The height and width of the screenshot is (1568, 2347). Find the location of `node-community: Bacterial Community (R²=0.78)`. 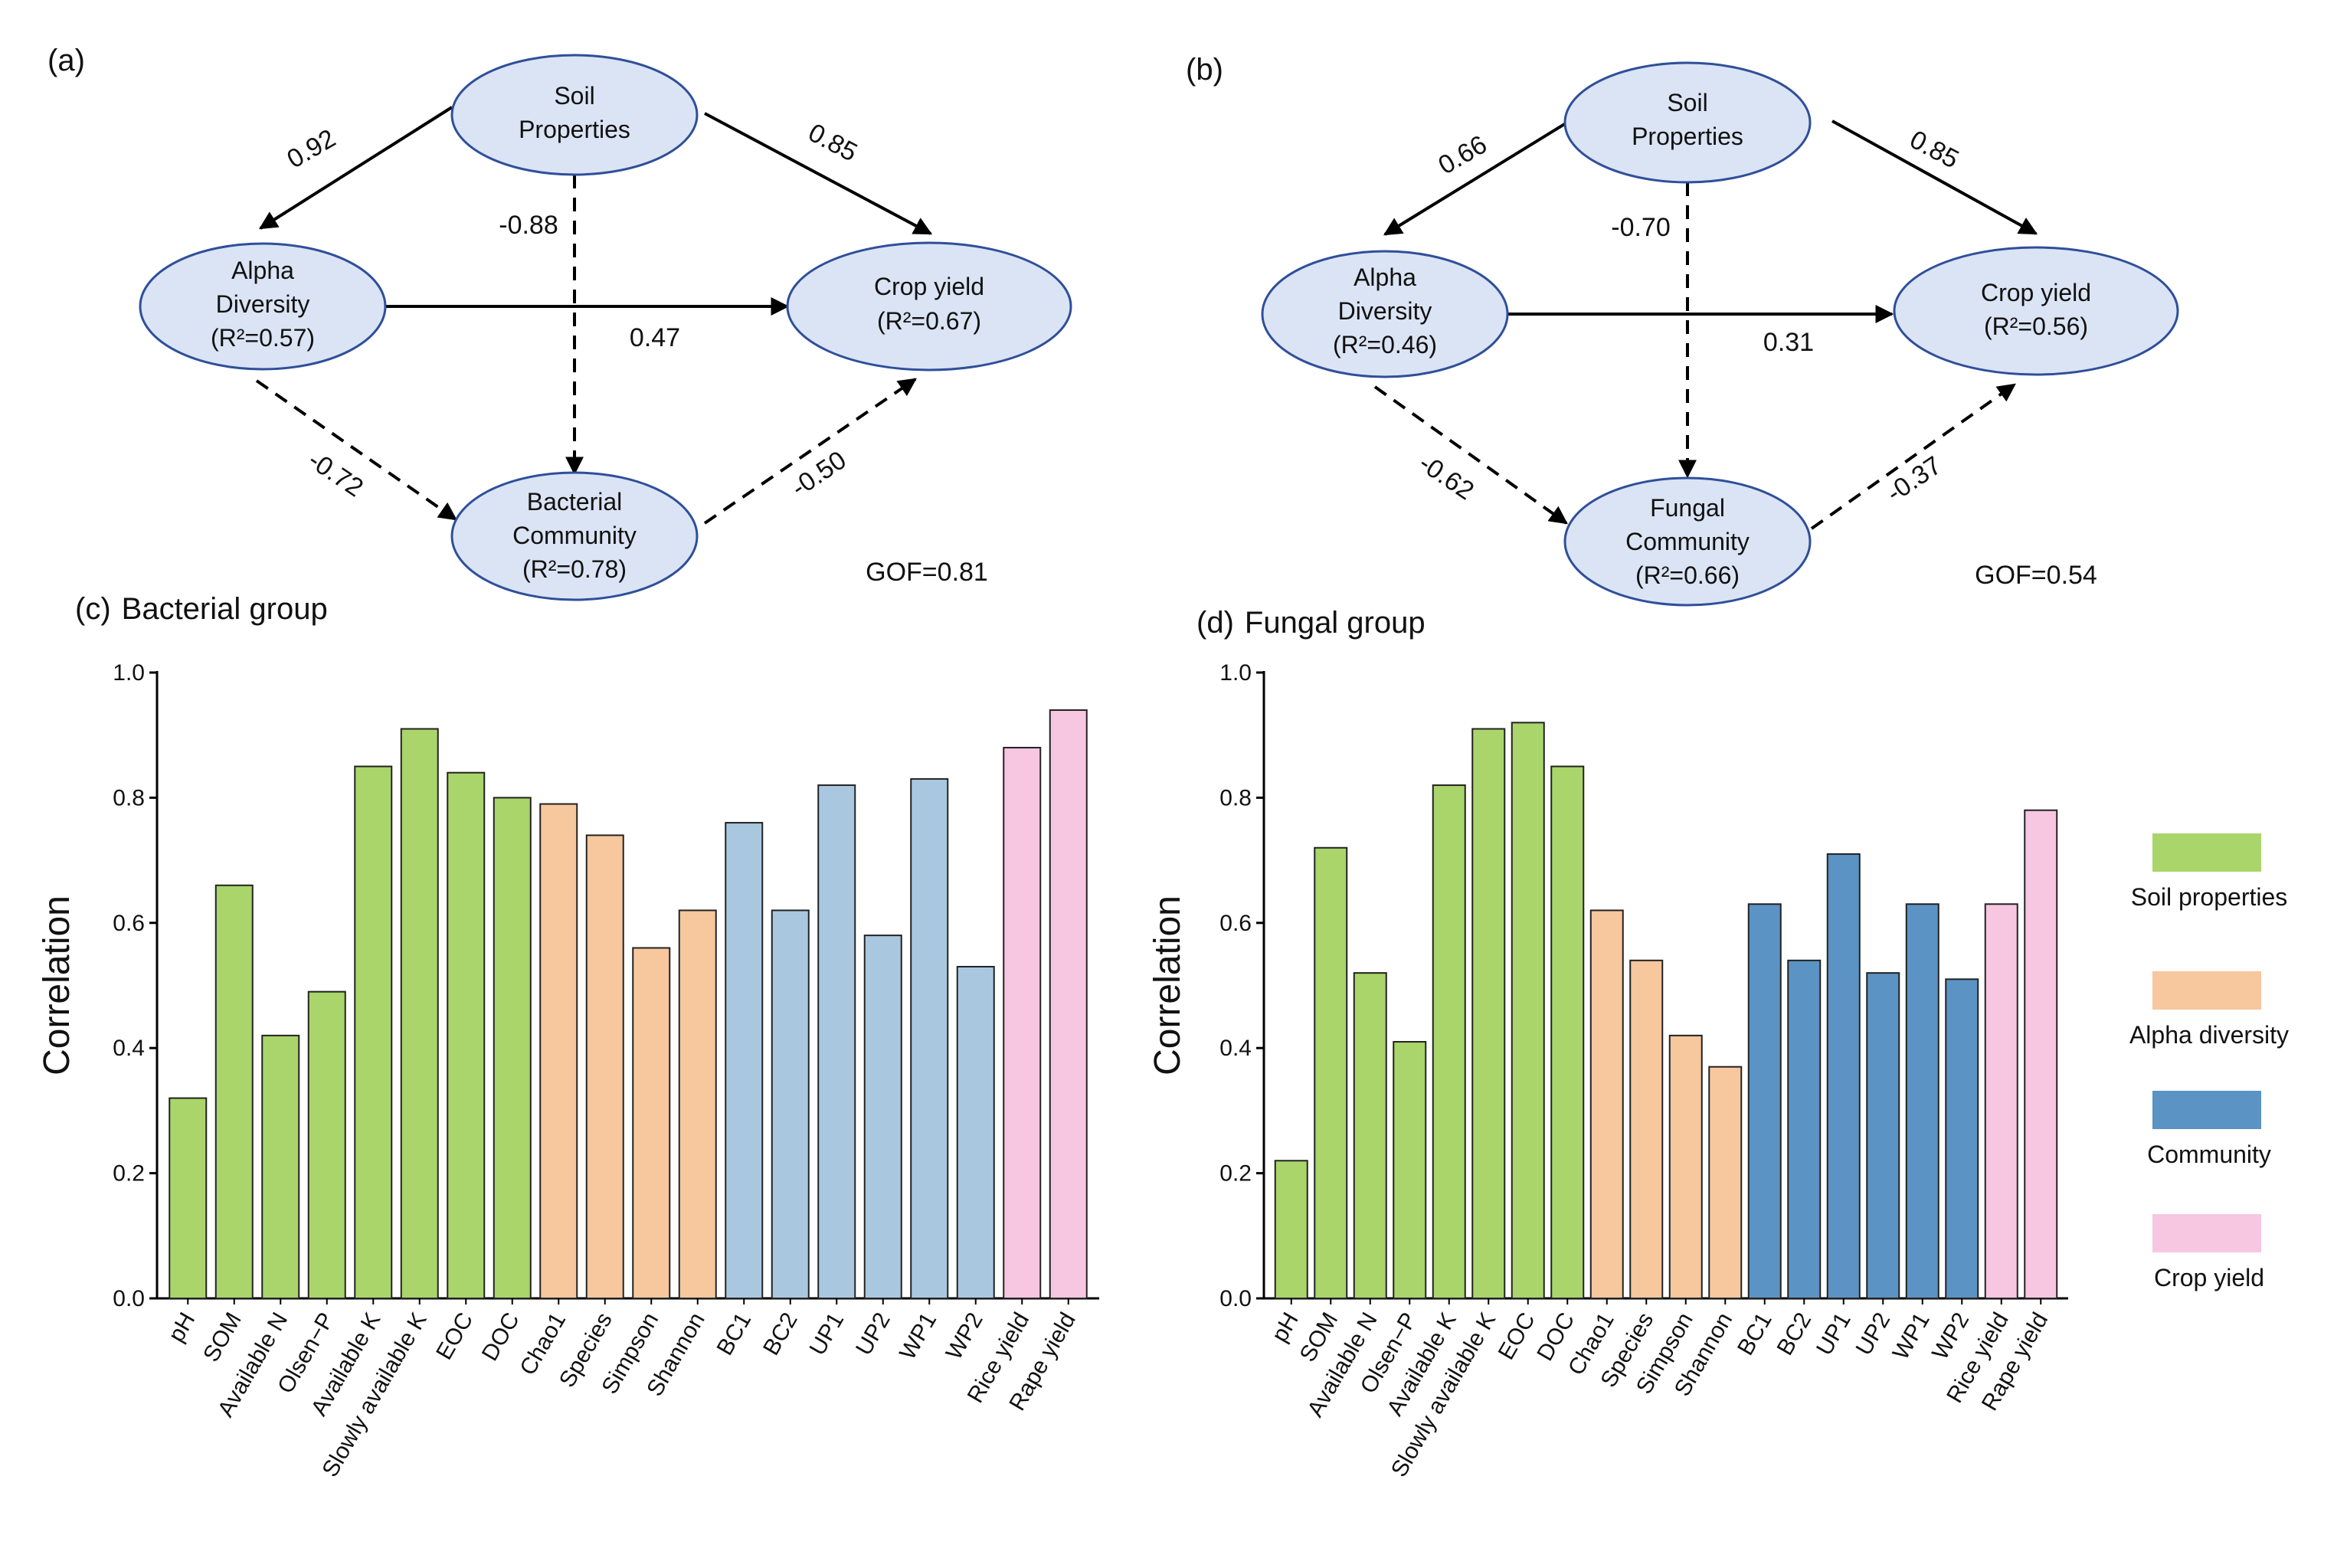

node-community: Bacterial Community (R²=0.78) is located at coordinates (574, 536).